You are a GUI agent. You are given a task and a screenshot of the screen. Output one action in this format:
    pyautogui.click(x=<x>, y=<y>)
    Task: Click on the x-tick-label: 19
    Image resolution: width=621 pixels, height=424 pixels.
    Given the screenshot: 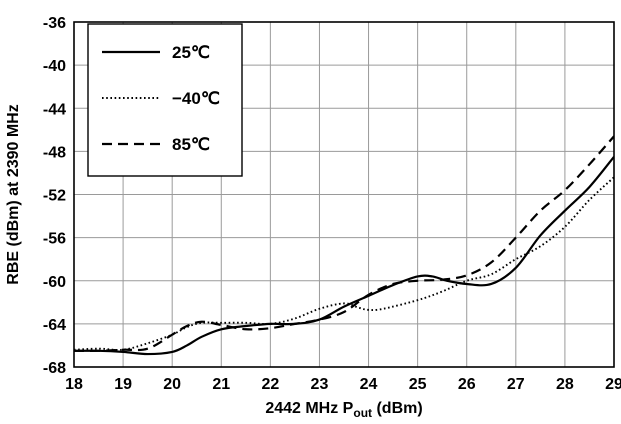 What is the action you would take?
    pyautogui.click(x=123, y=384)
    